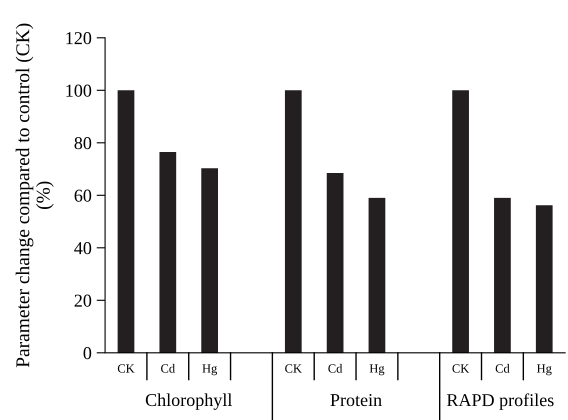 The width and height of the screenshot is (568, 420). What do you see at coordinates (79, 38) in the screenshot?
I see `y-tick-label: 120` at bounding box center [79, 38].